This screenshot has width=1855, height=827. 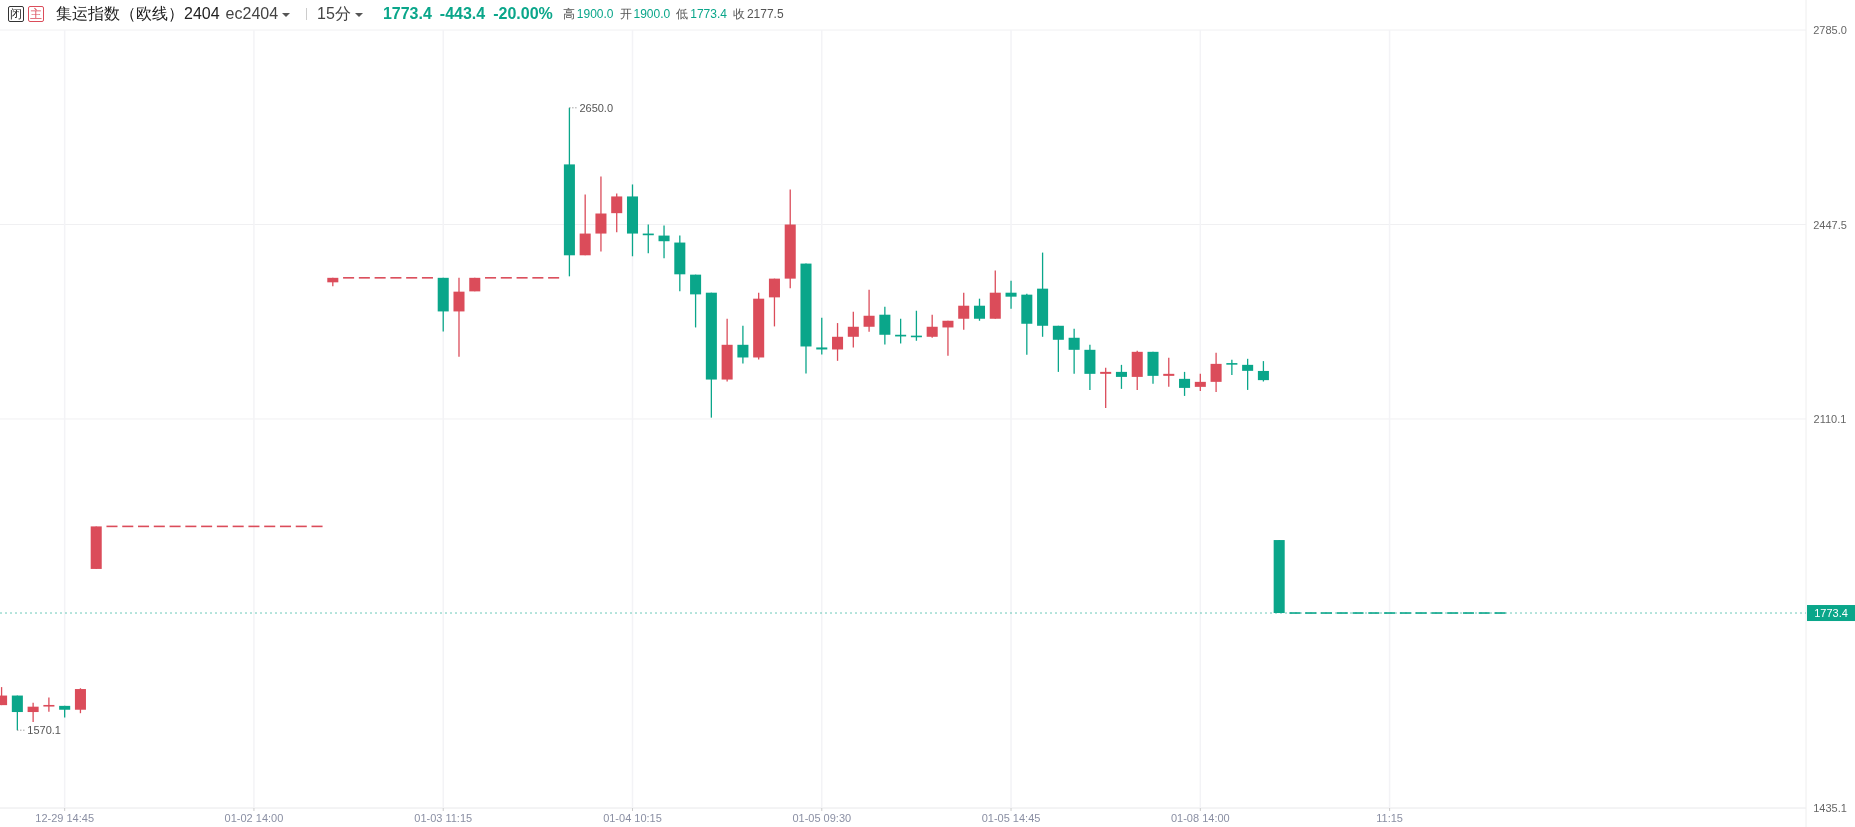 I want to click on annotation: 2650.0, so click(x=596, y=107).